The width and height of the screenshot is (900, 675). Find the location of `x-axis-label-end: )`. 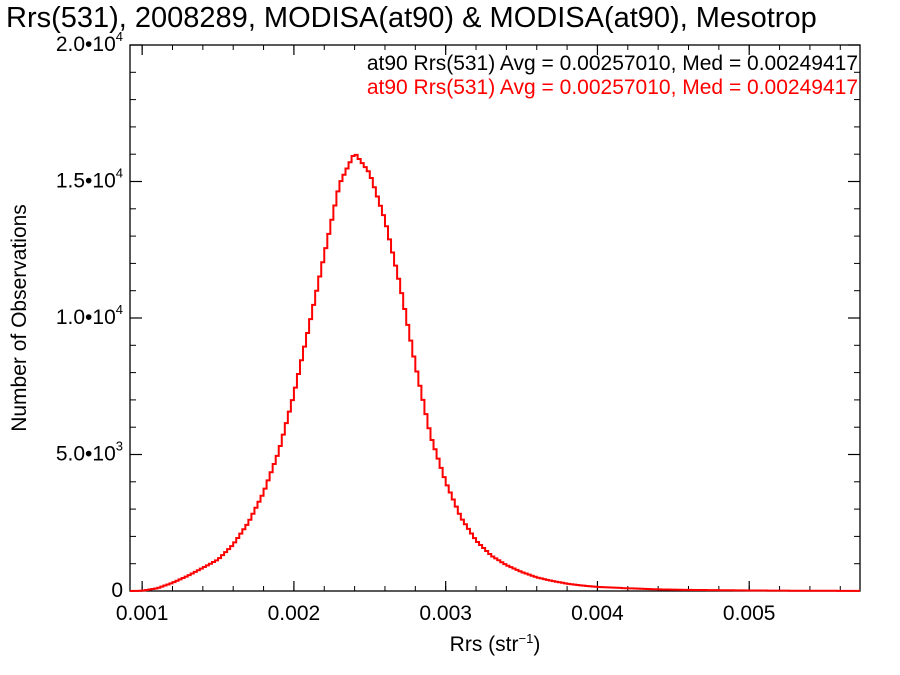

x-axis-label-end: ) is located at coordinates (536, 644).